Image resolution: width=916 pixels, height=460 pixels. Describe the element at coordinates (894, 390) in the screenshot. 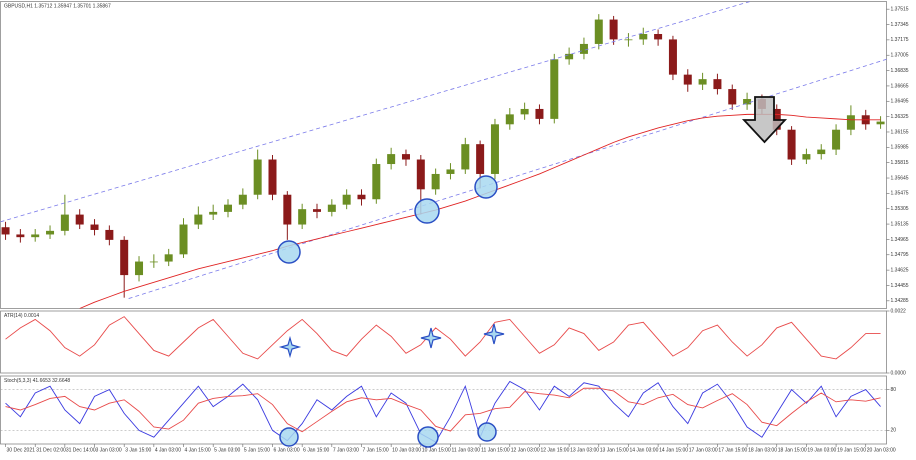

I see `y-tick-label: 80` at that location.